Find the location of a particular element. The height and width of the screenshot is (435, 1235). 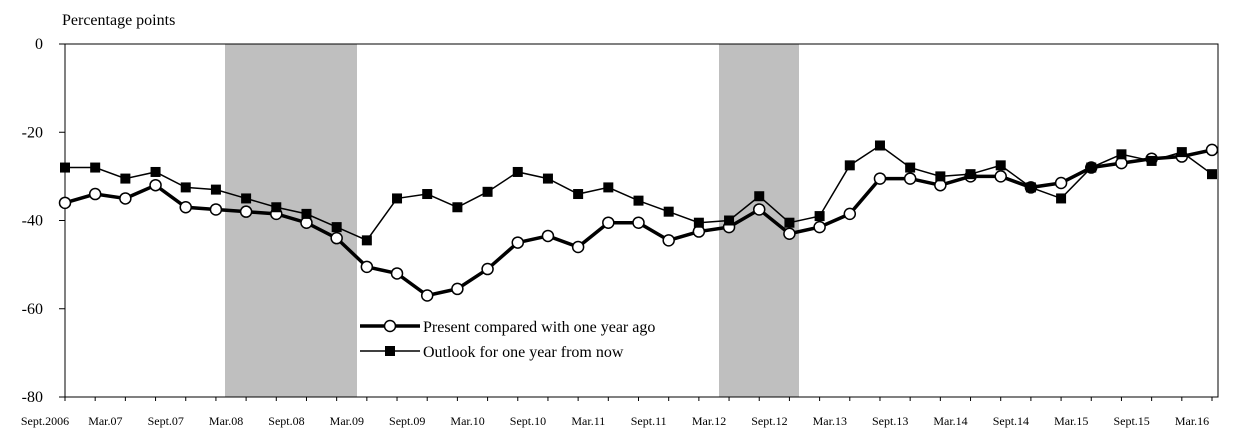

y-tick-label: -20 is located at coordinates (32, 132).